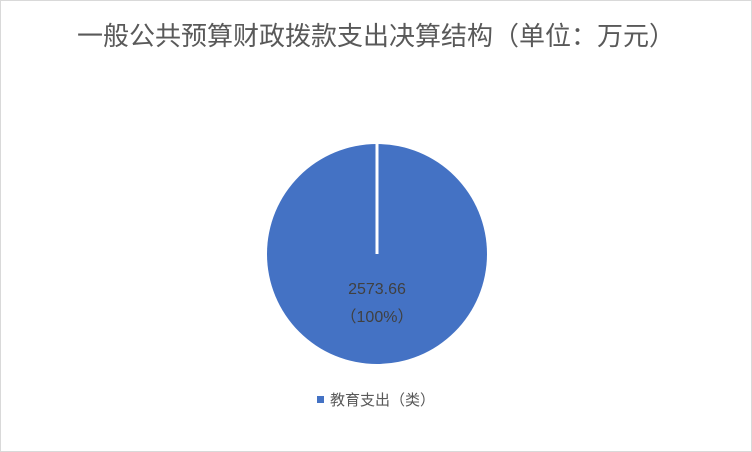 The height and width of the screenshot is (452, 752). I want to click on data-label-value: 2573.66, so click(377, 289).